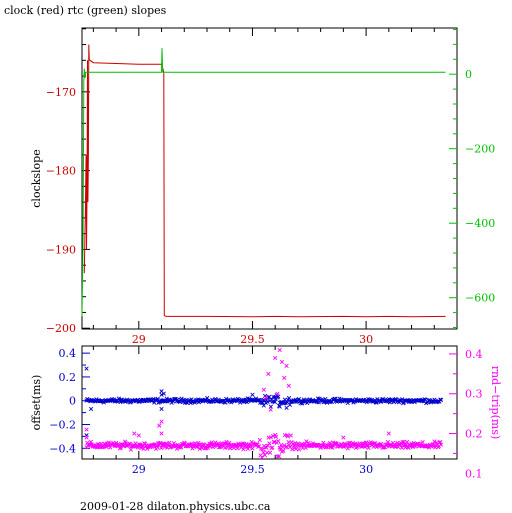  What do you see at coordinates (62, 425) in the screenshot?
I see `offset-tick-label: −0.2` at bounding box center [62, 425].